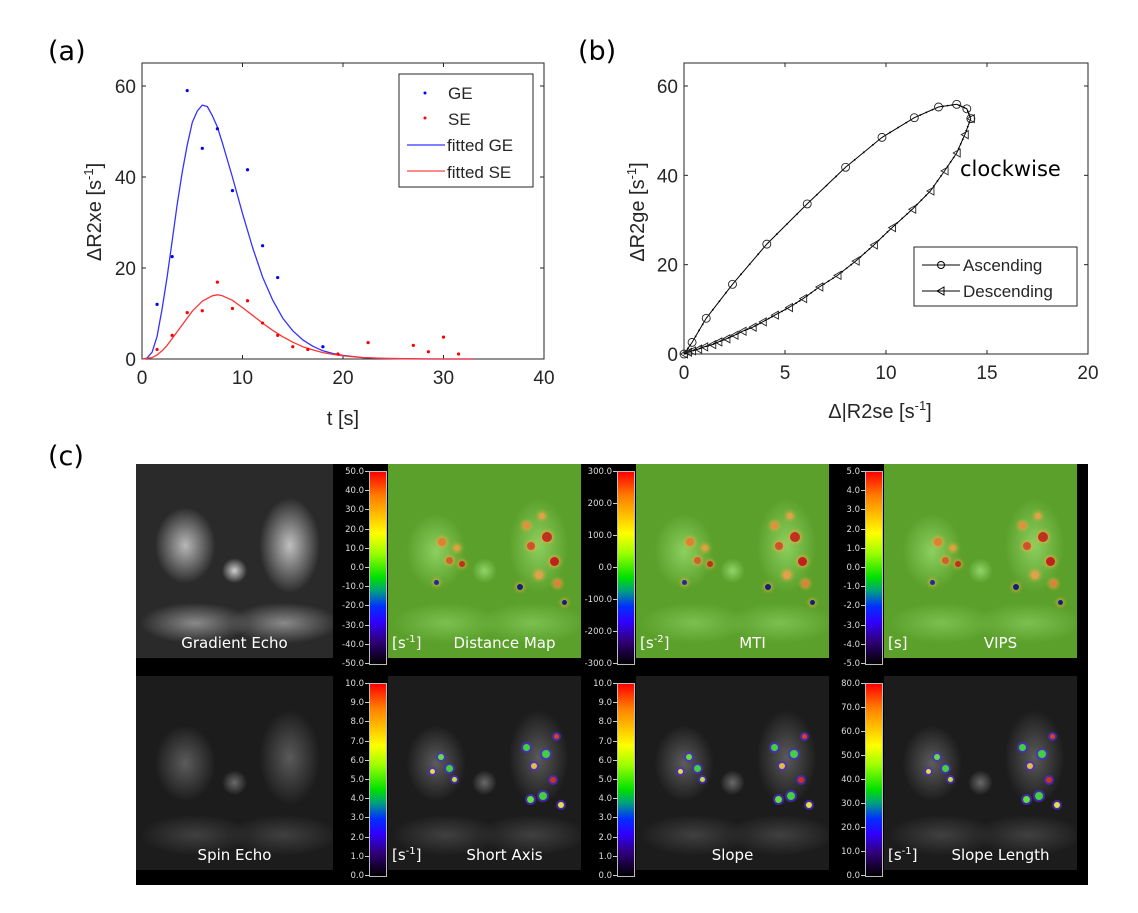  What do you see at coordinates (480, 145) in the screenshot?
I see `legend-a-fitted-ge-label: fitted GE` at bounding box center [480, 145].